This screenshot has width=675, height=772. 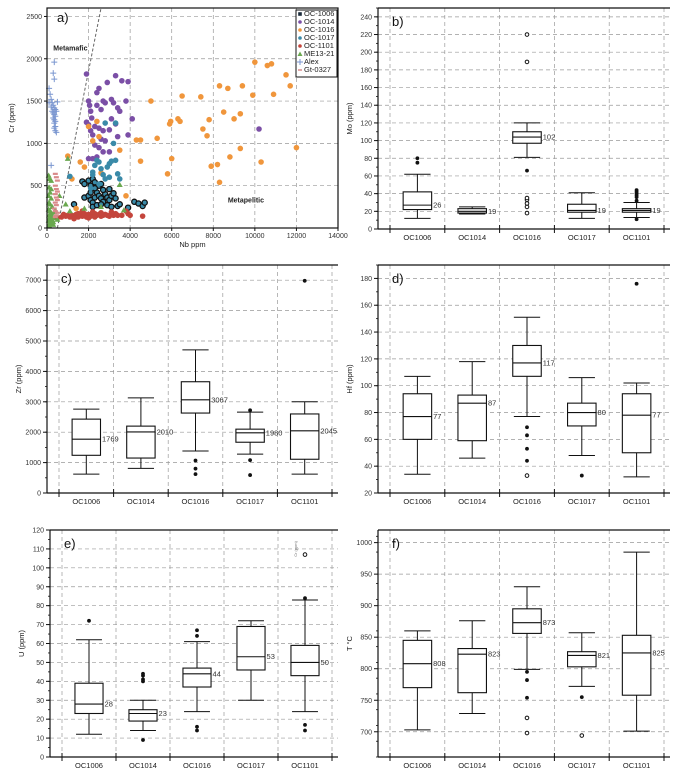 I want to click on box-OC1017: 821, so click(x=589, y=685).